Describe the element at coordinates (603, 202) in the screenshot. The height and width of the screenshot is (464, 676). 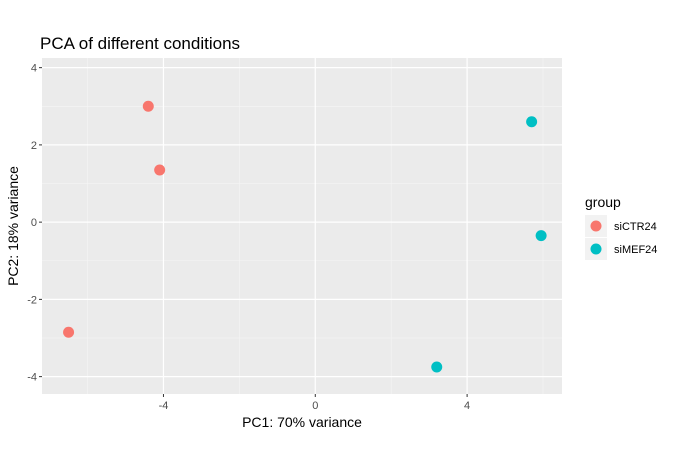
I see `legend-title: group` at that location.